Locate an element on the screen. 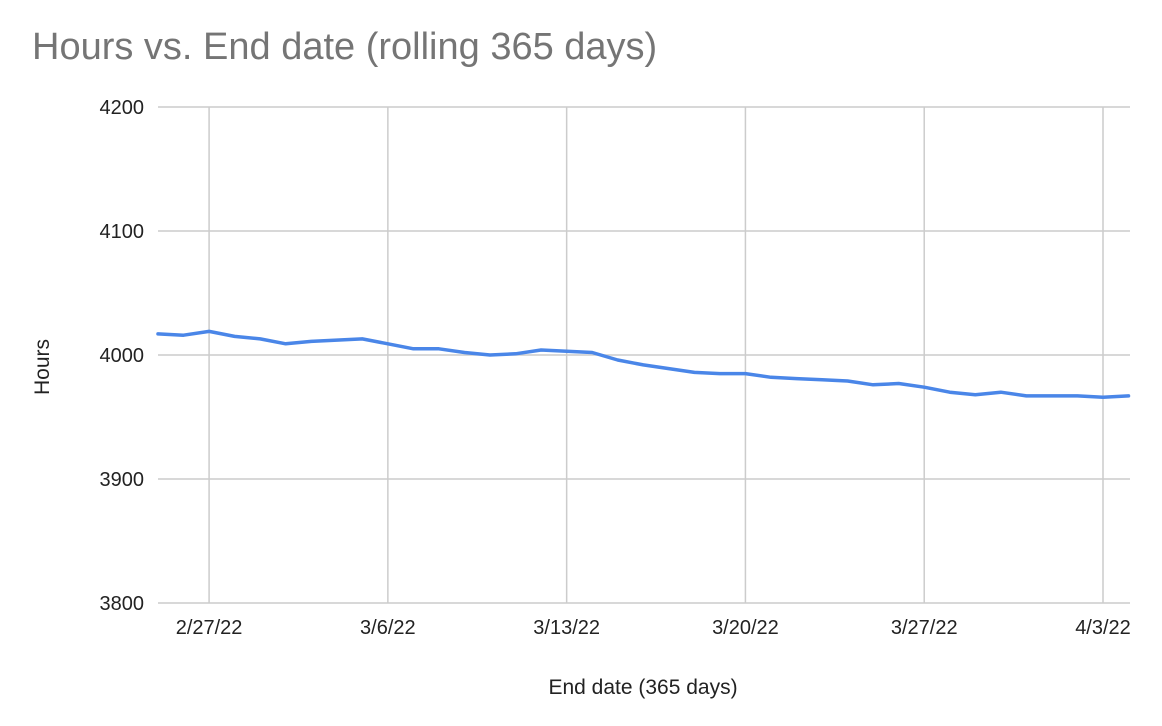  y-tick-label: 3900 is located at coordinates (122, 480).